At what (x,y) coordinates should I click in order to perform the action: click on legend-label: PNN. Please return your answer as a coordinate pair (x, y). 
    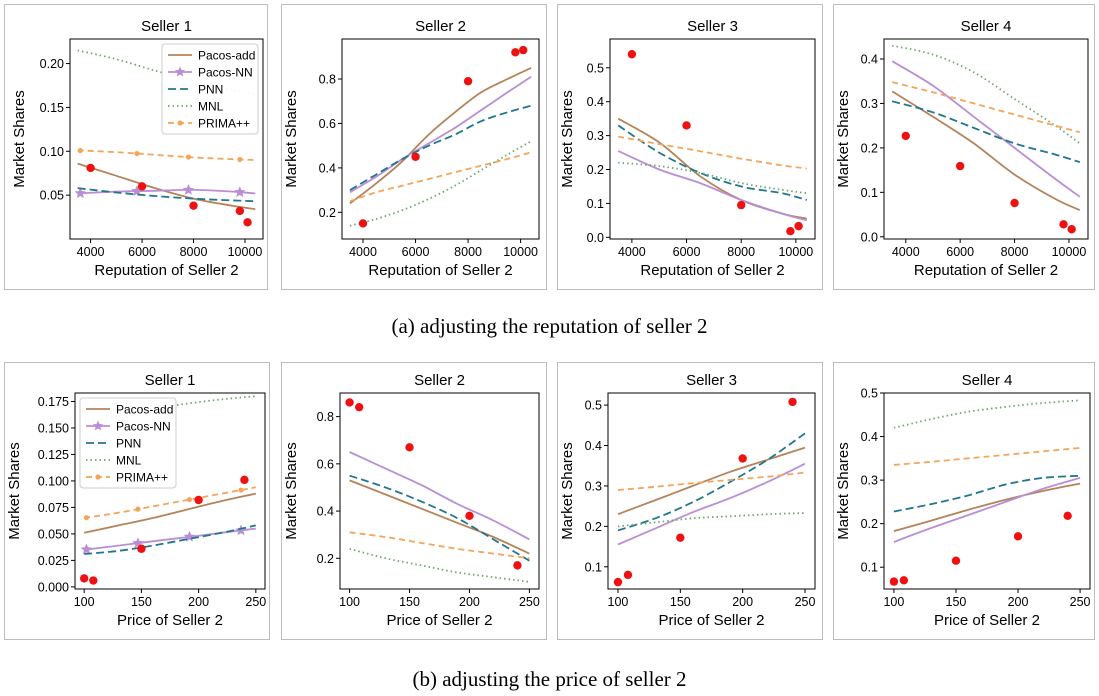
    Looking at the image, I should click on (128, 444).